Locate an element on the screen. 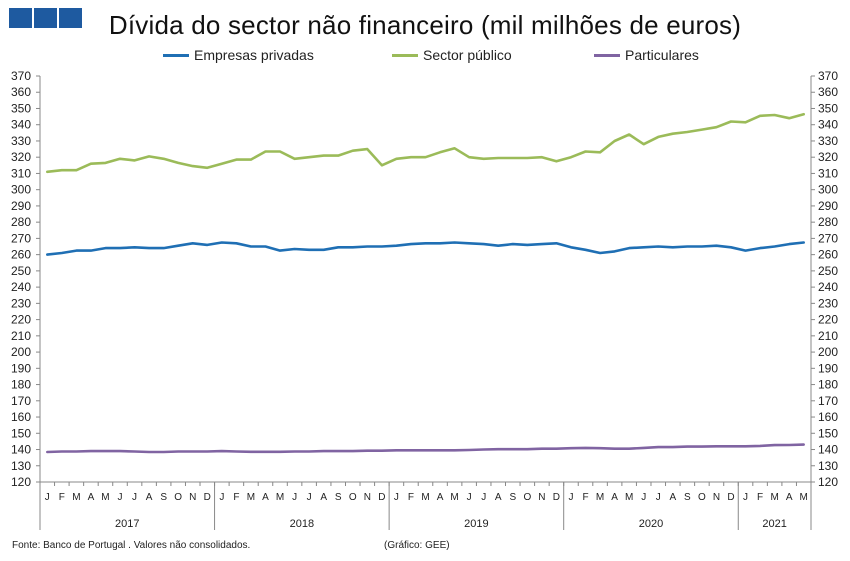  y-tick-label-right: 230 is located at coordinates (828, 303).